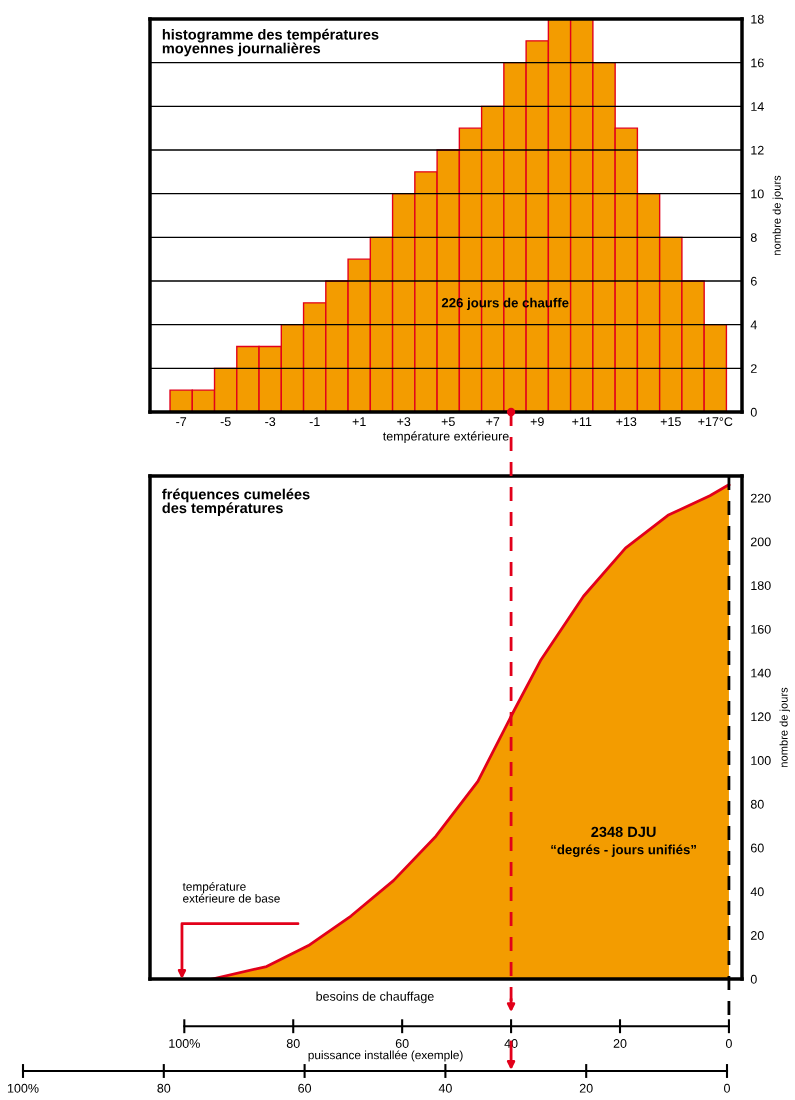 Image resolution: width=795 pixels, height=1100 pixels. I want to click on y-tick-label: 40, so click(757, 892).